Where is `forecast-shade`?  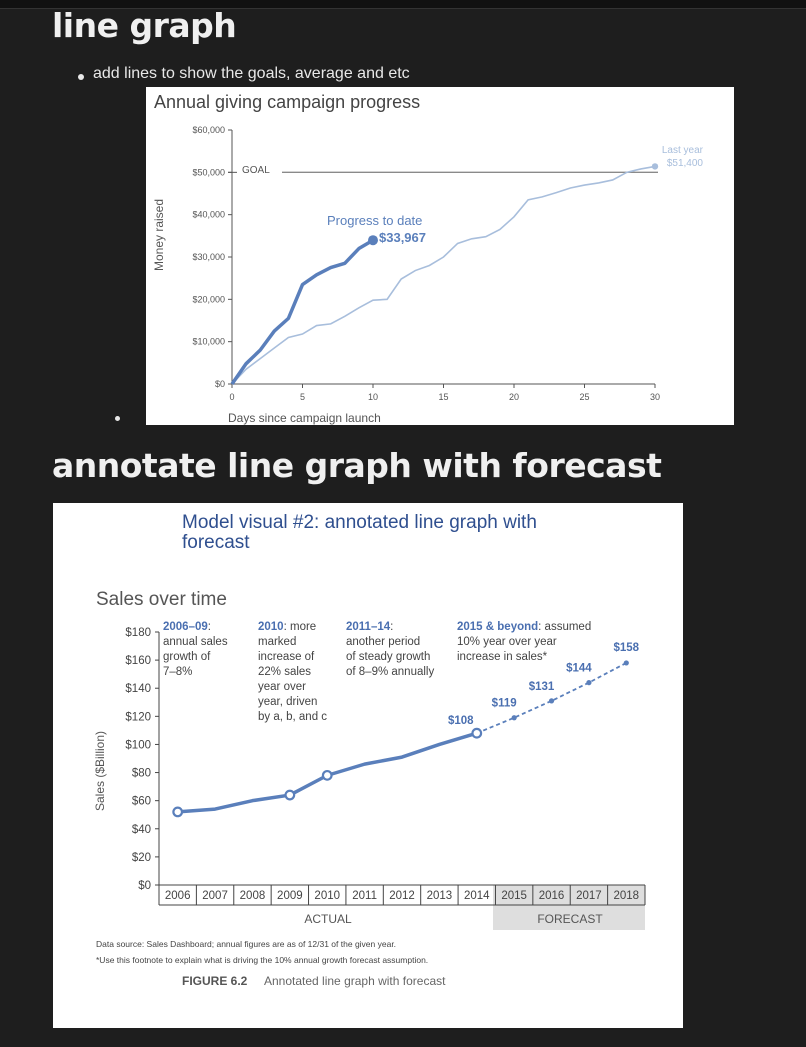 forecast-shade is located at coordinates (569, 907).